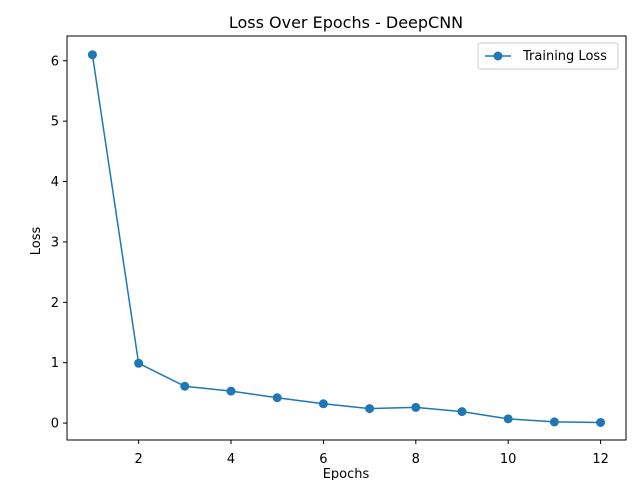 The image size is (640, 480). Describe the element at coordinates (55, 424) in the screenshot. I see `y-tick-label: 0` at that location.